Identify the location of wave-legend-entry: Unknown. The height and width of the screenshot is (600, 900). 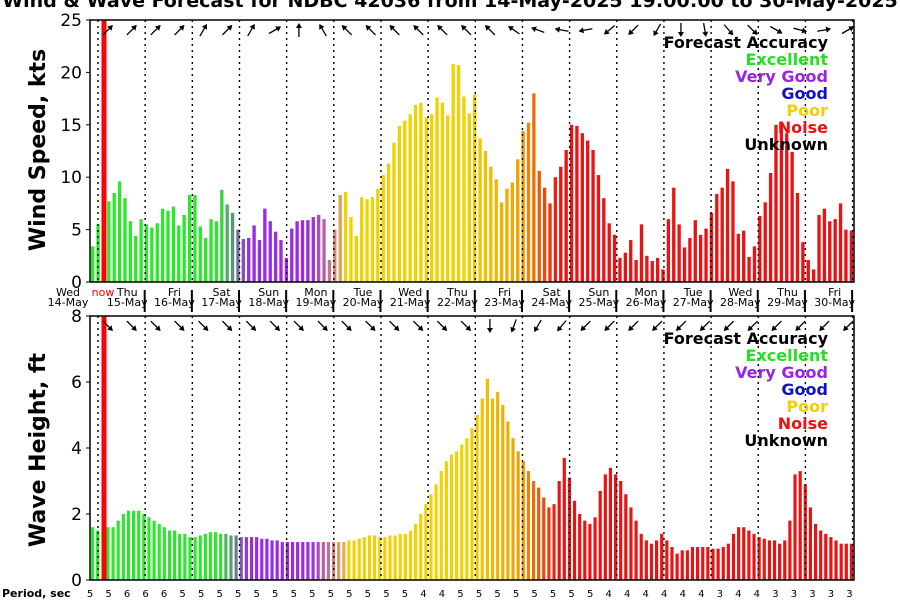
(786, 440).